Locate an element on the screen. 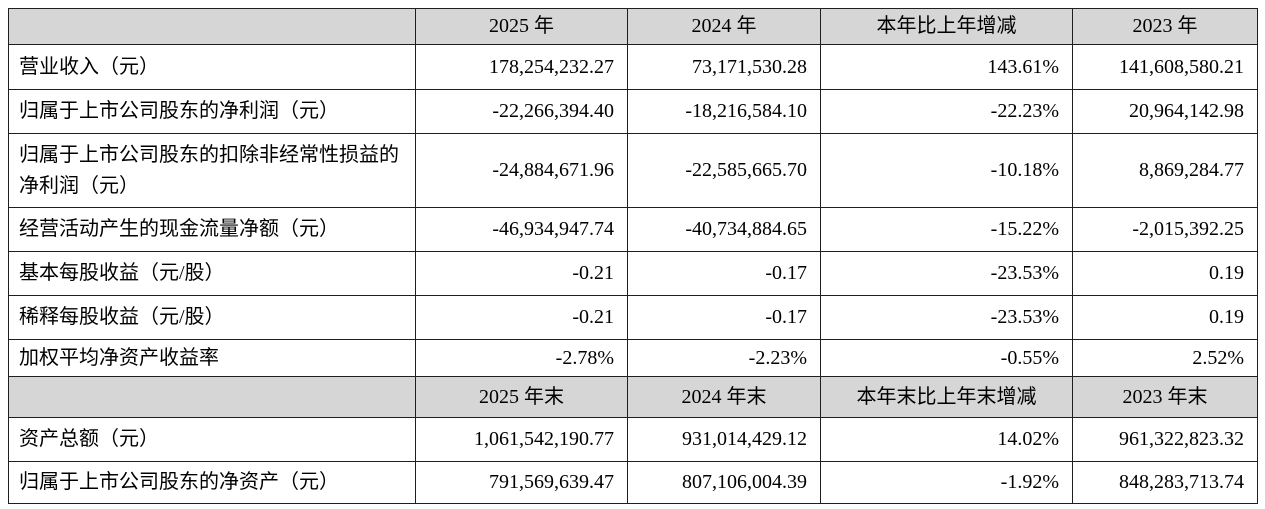 This screenshot has height=509, width=1265. value-cell-yoy: -1.92% is located at coordinates (946, 482).